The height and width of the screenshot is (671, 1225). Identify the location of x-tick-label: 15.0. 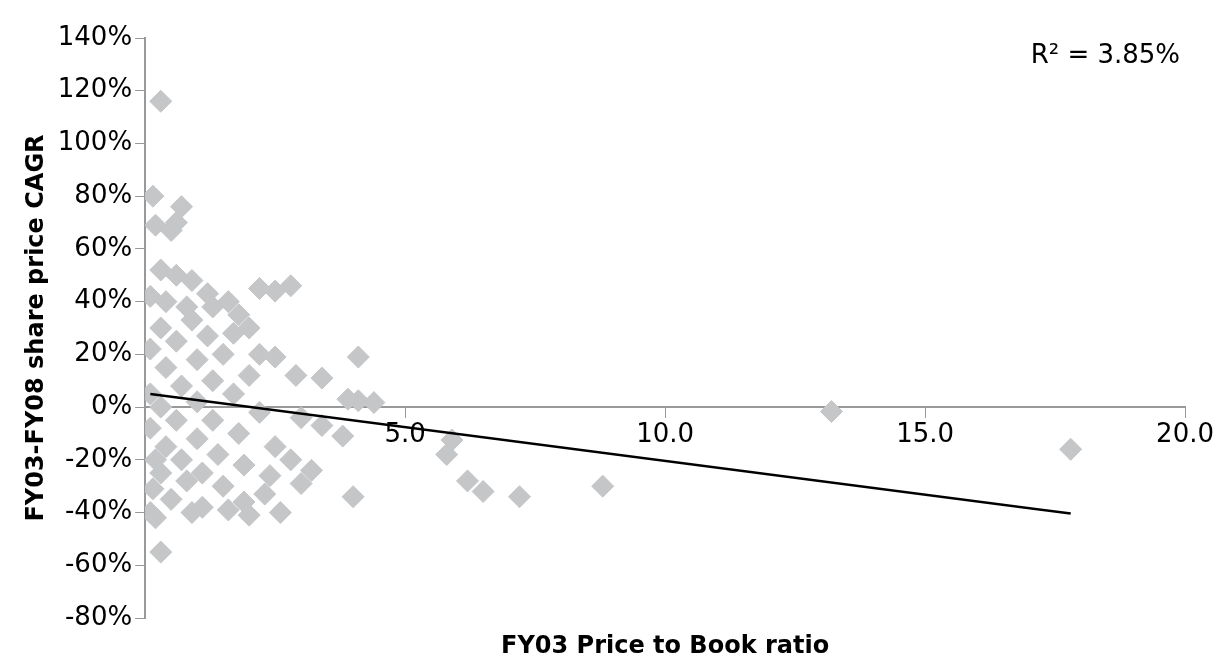
(925, 433).